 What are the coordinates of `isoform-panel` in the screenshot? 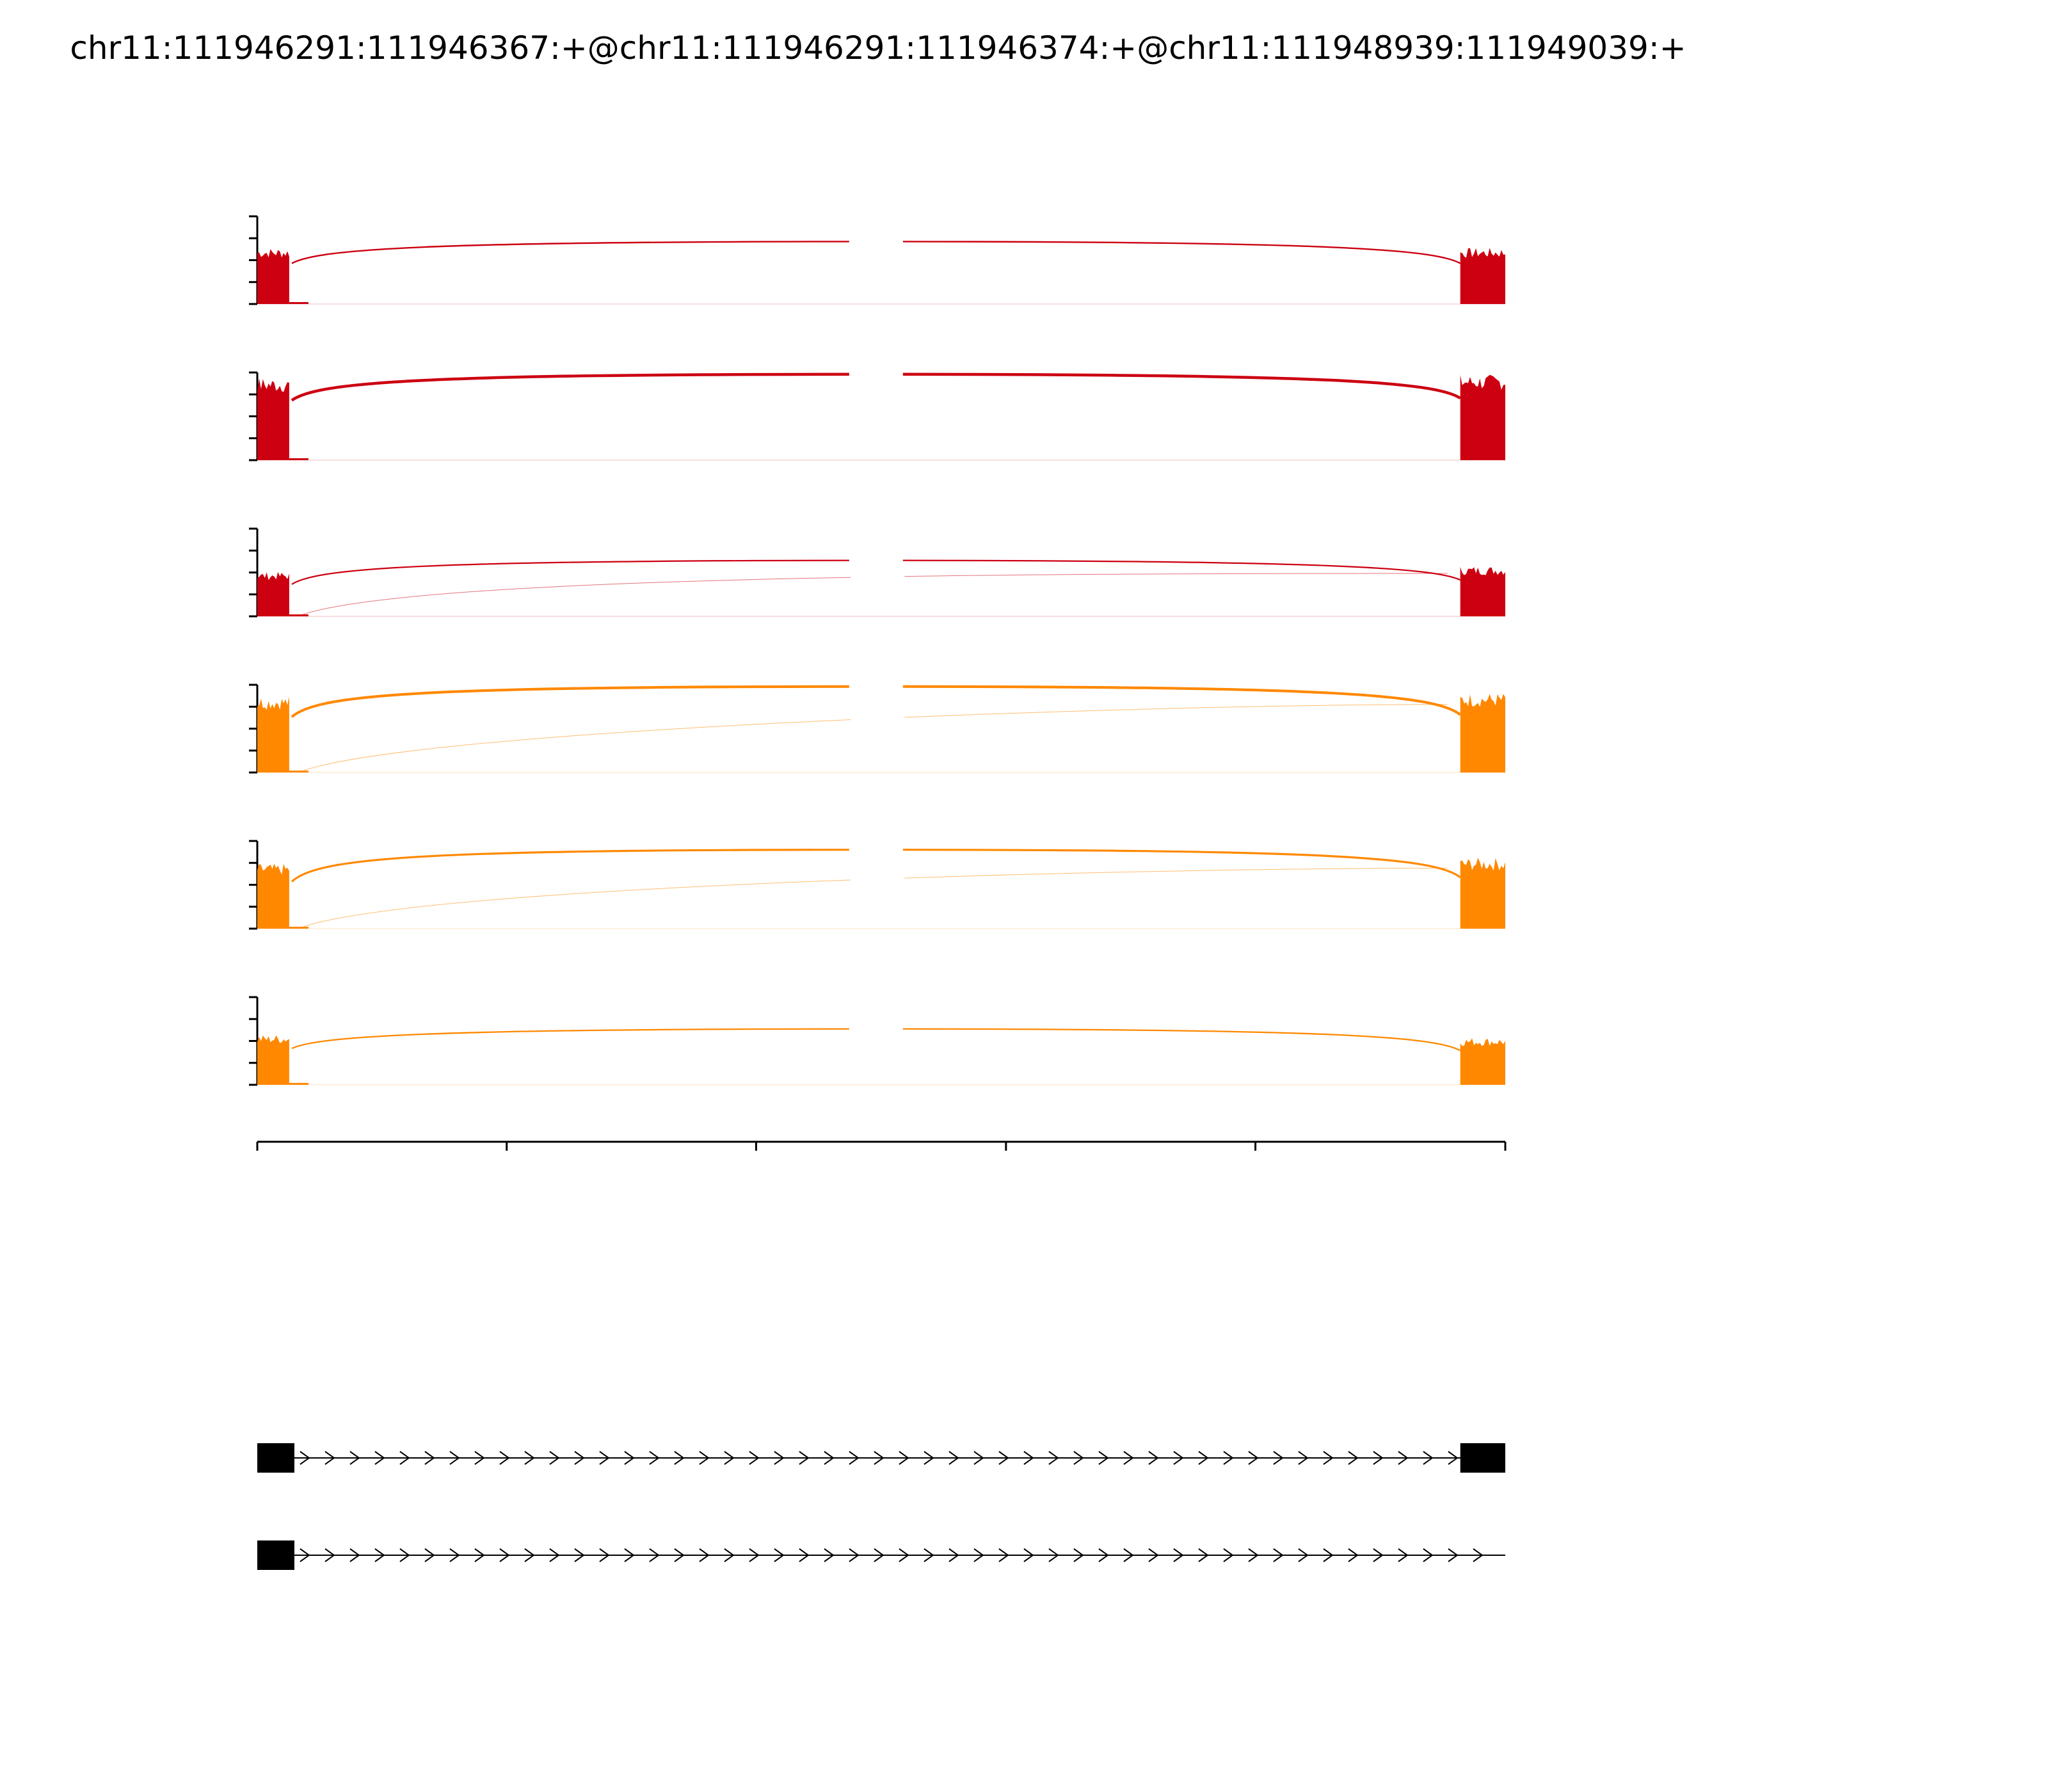 It's located at (881, 1506).